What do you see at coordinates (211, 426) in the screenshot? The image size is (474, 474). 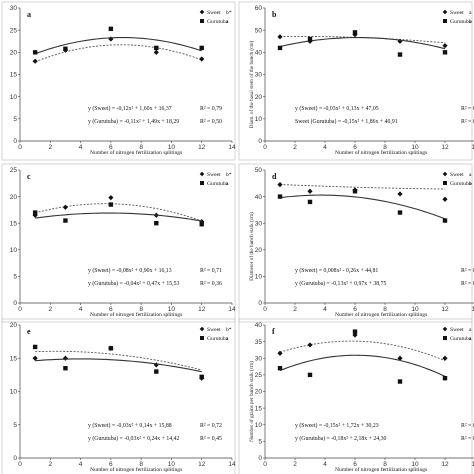 I see `r-squared: R² = 0,72` at bounding box center [211, 426].